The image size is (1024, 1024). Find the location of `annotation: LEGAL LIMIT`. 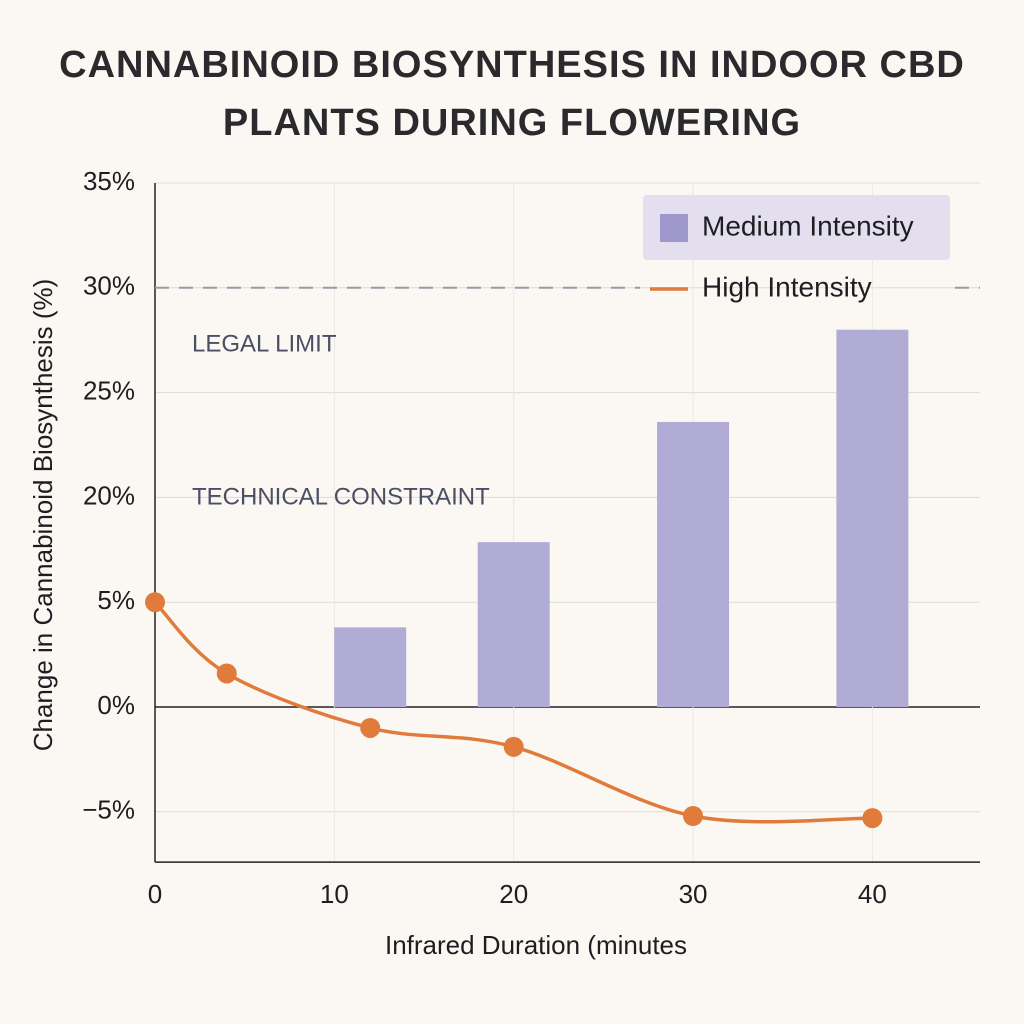

annotation: LEGAL LIMIT is located at coordinates (264, 343).